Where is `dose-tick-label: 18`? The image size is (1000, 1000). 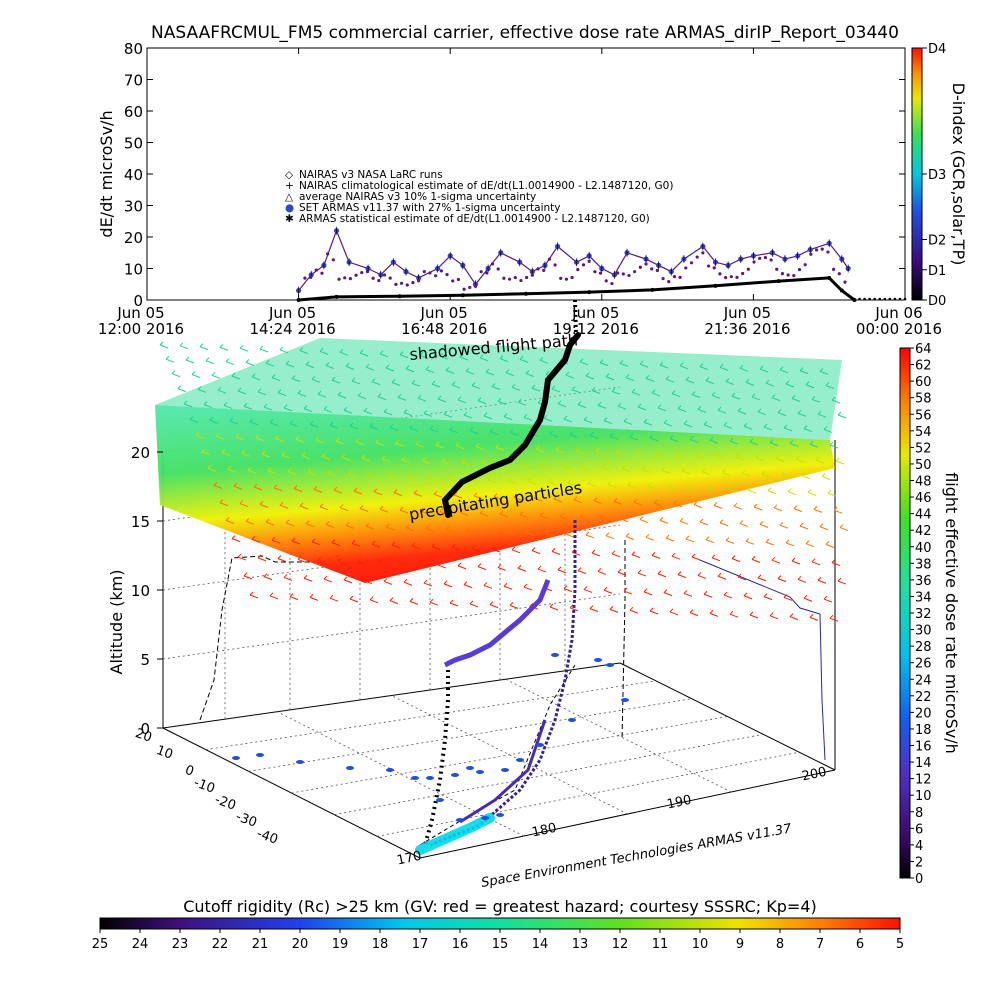 dose-tick-label: 18 is located at coordinates (923, 730).